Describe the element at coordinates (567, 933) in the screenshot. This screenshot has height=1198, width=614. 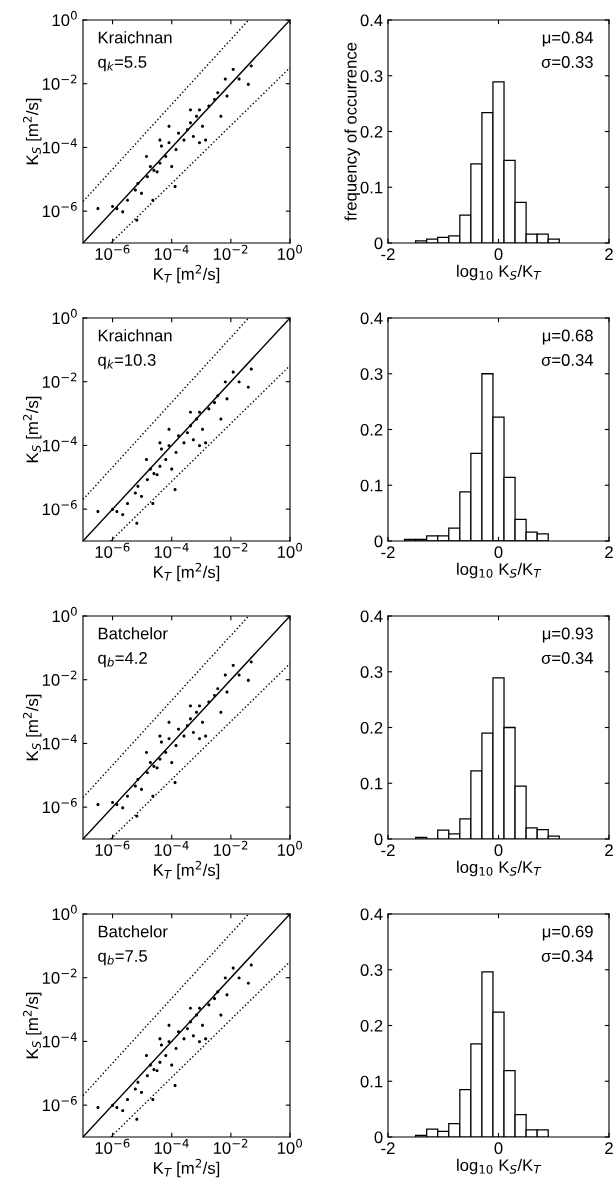
I see `annotation: μ=0.69` at that location.